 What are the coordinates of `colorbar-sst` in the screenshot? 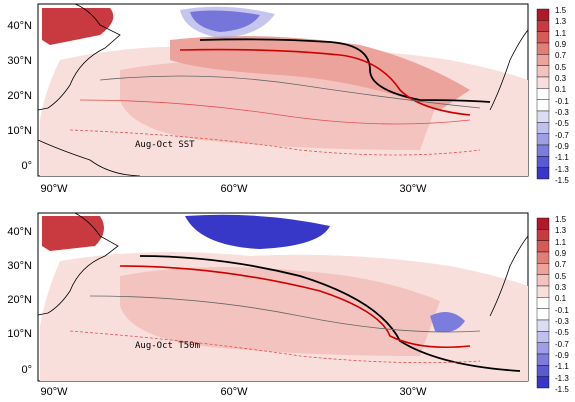 It's located at (543, 94).